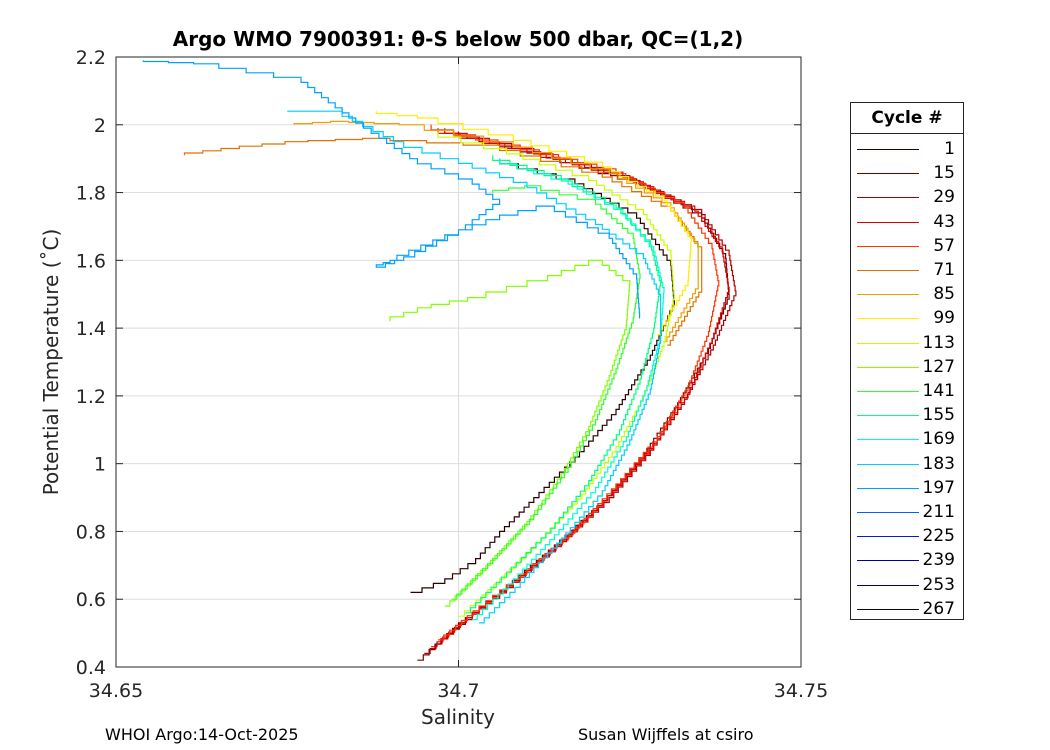 The width and height of the screenshot is (1050, 750). I want to click on legend-label: 127, so click(938, 366).